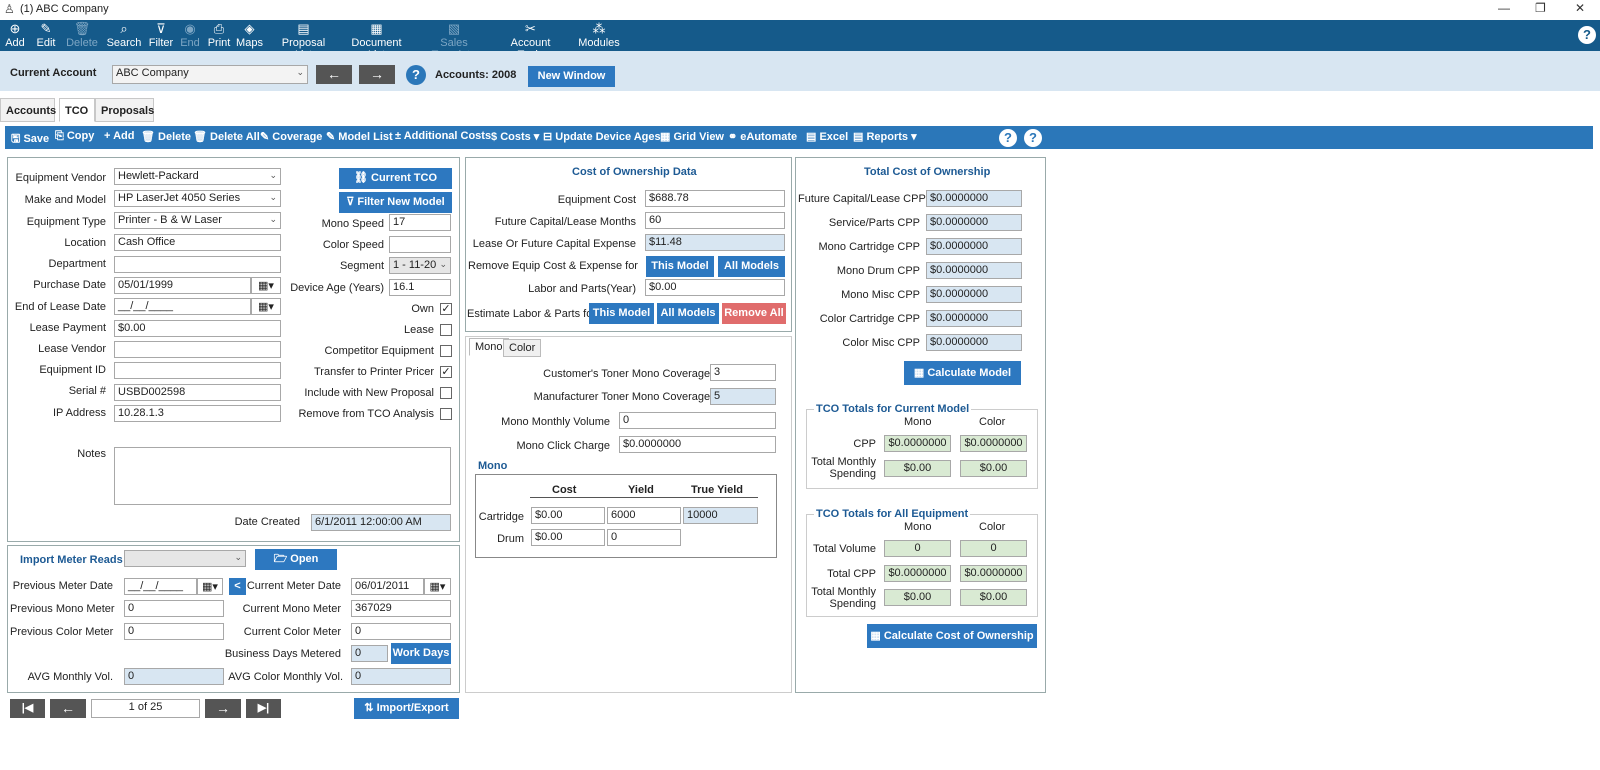  Describe the element at coordinates (387, 586) in the screenshot. I see `cur-meter-date-field: 06/01/2011` at that location.